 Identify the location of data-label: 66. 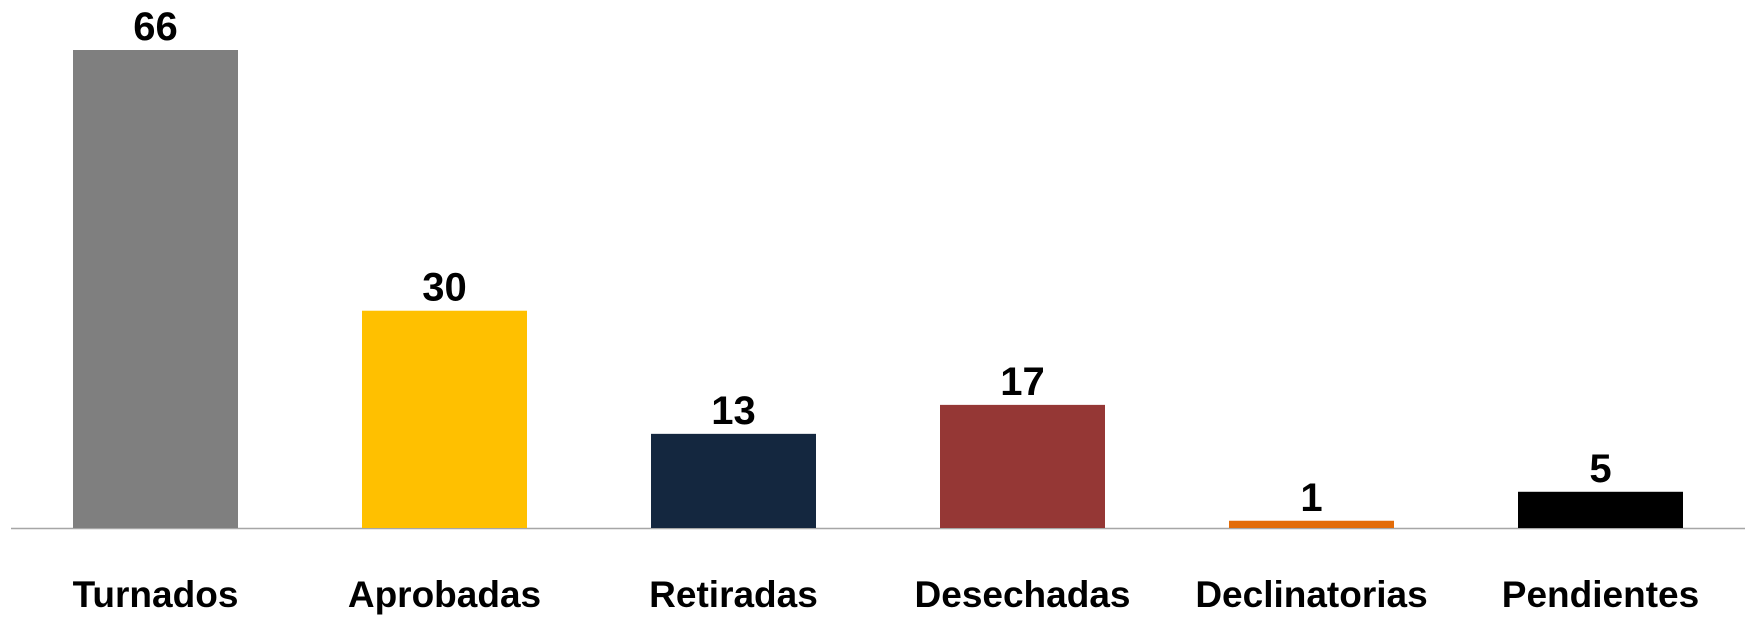
(155, 27).